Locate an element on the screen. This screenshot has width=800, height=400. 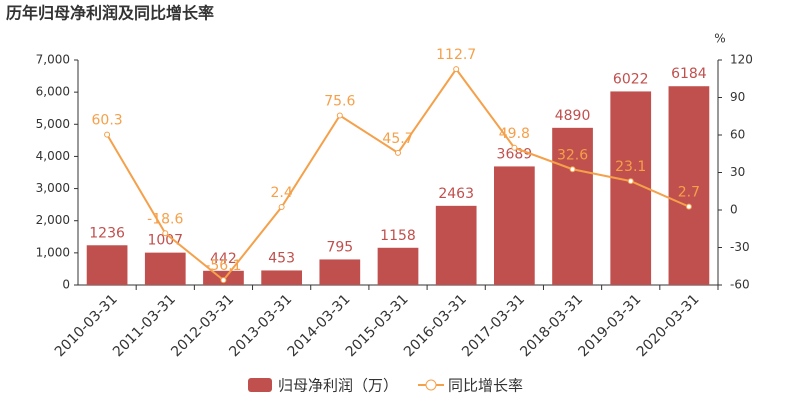
line-value-label: 60.3 is located at coordinates (107, 121).